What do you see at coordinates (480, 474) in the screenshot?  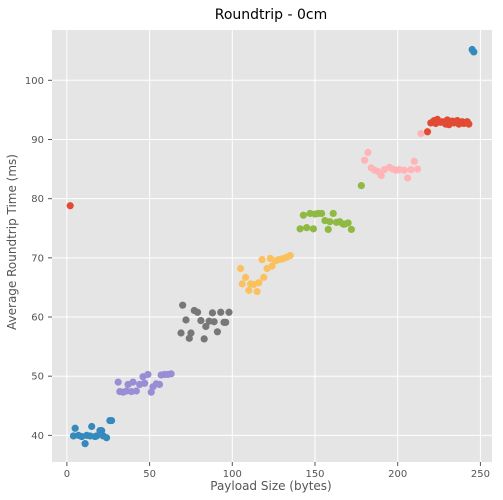 I see `x-tick-label: 250` at bounding box center [480, 474].